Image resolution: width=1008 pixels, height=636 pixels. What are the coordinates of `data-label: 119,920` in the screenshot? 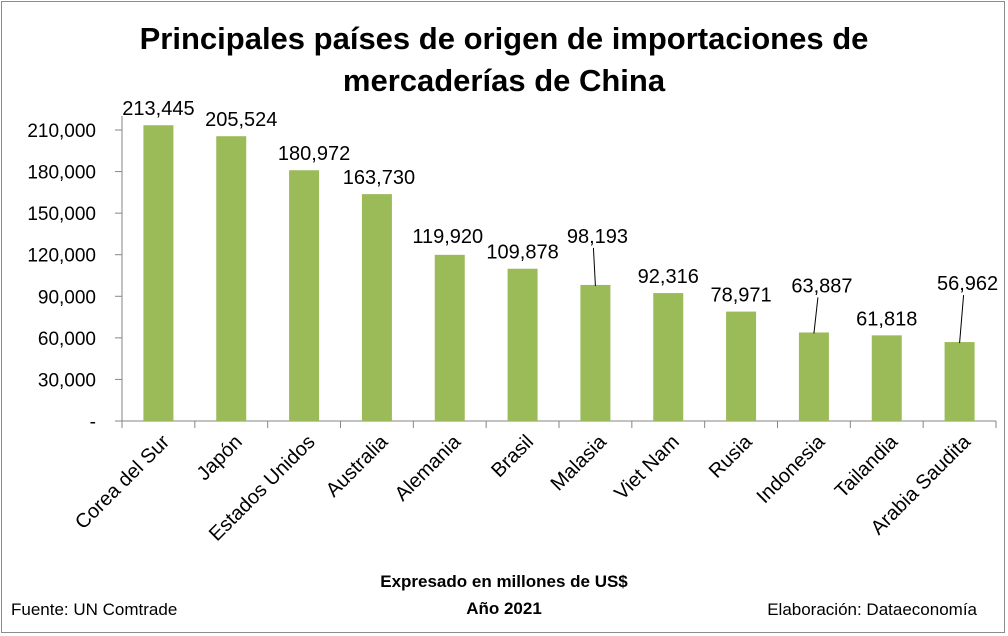 It's located at (447, 237).